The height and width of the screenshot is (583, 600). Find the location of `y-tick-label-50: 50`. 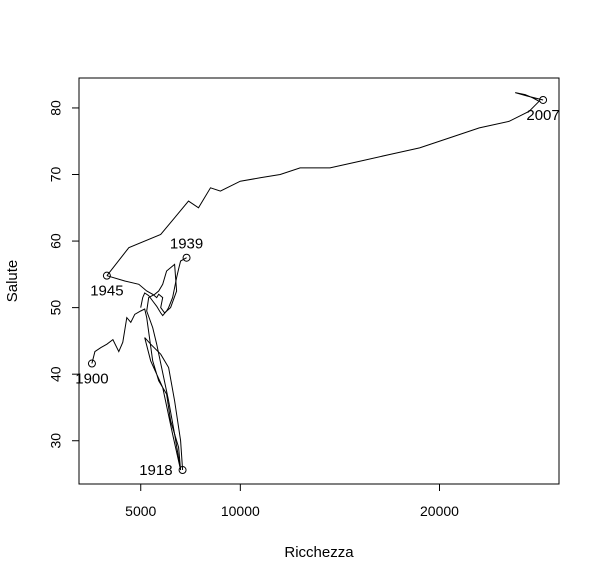

y-tick-label-50: 50 is located at coordinates (56, 308).